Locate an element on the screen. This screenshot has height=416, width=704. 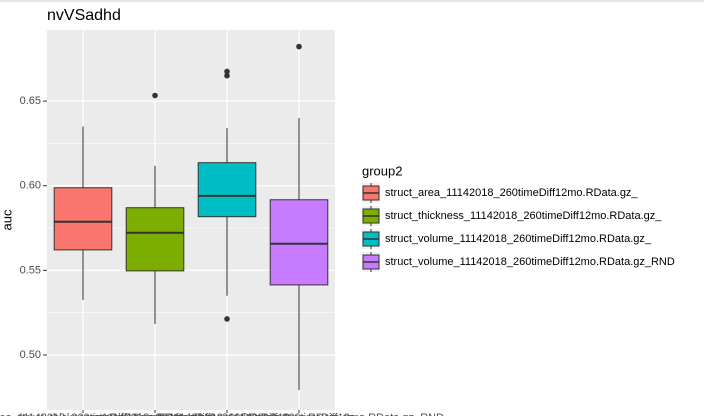
y-tick-label: 0.55 is located at coordinates (30, 270).